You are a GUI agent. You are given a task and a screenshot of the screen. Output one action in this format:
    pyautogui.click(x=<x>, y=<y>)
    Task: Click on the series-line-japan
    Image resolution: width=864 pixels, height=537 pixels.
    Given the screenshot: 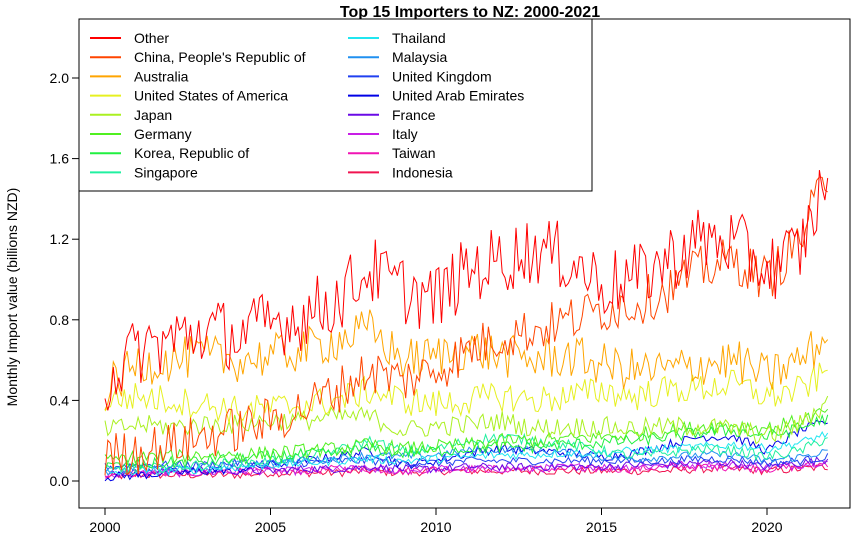 What is the action you would take?
    pyautogui.click(x=466, y=420)
    